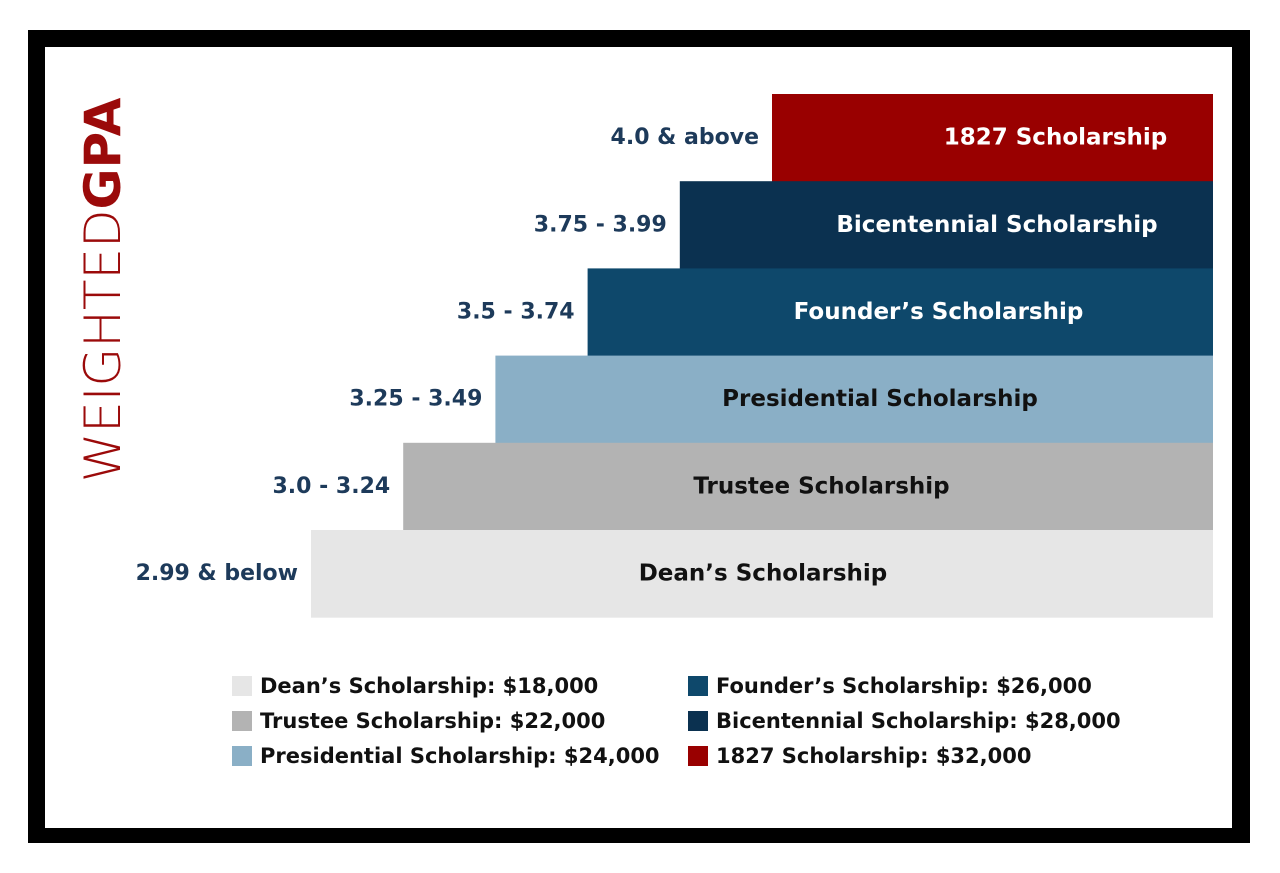 The width and height of the screenshot is (1280, 873). I want to click on gpa-range: 3.25 - 3.49, so click(415, 399).